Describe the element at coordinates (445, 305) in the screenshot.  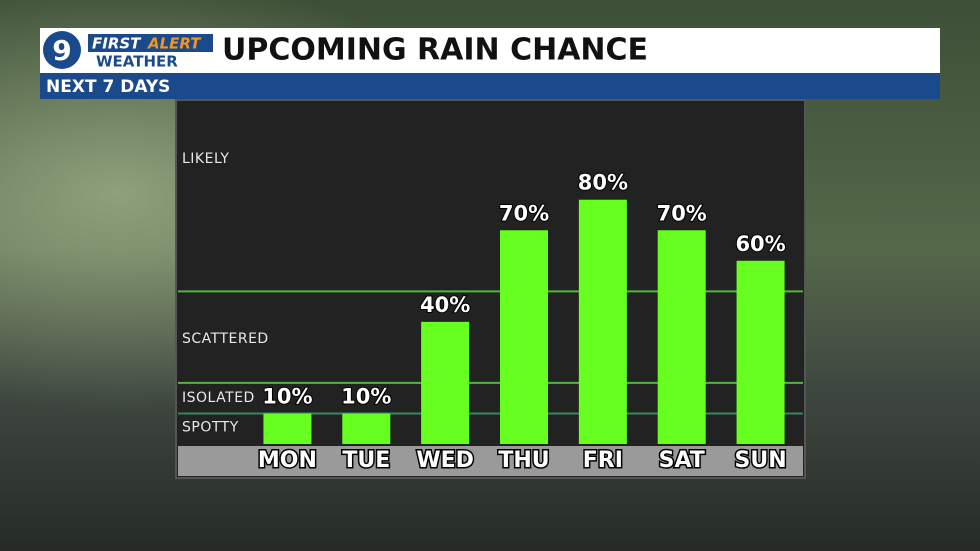
I see `value-label: 40%` at that location.